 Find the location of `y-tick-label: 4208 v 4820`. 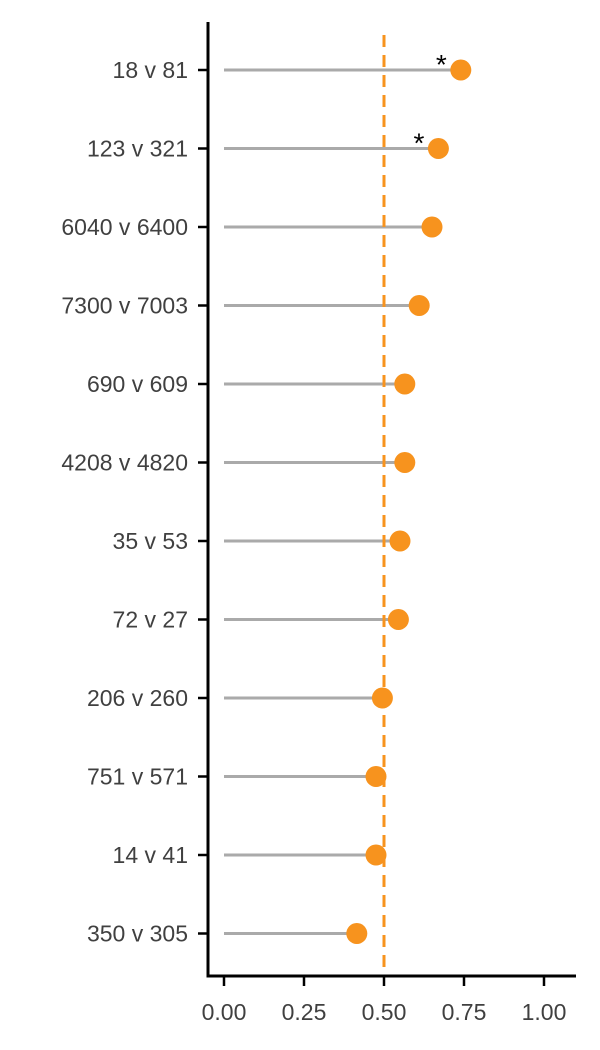

y-tick-label: 4208 v 4820 is located at coordinates (124, 463).